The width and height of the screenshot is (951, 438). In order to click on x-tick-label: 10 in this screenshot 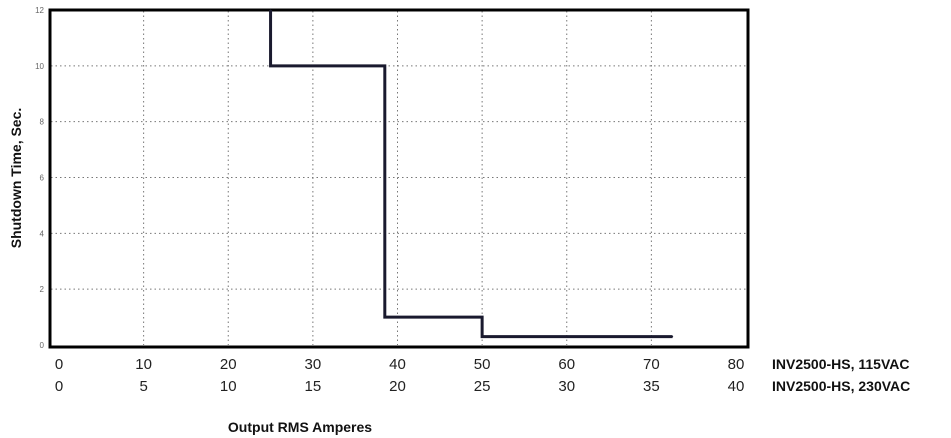, I will do `click(143, 364)`.